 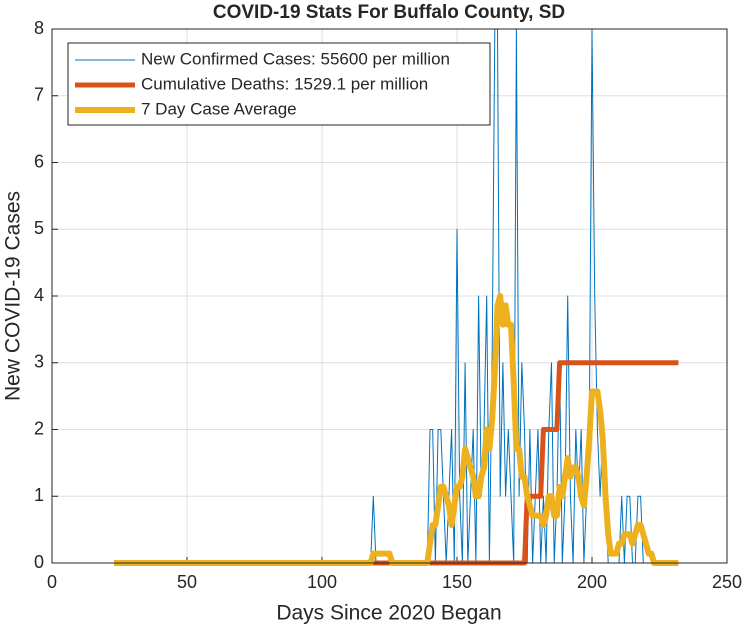 What do you see at coordinates (39, 28) in the screenshot?
I see `y-tick-label: 8` at bounding box center [39, 28].